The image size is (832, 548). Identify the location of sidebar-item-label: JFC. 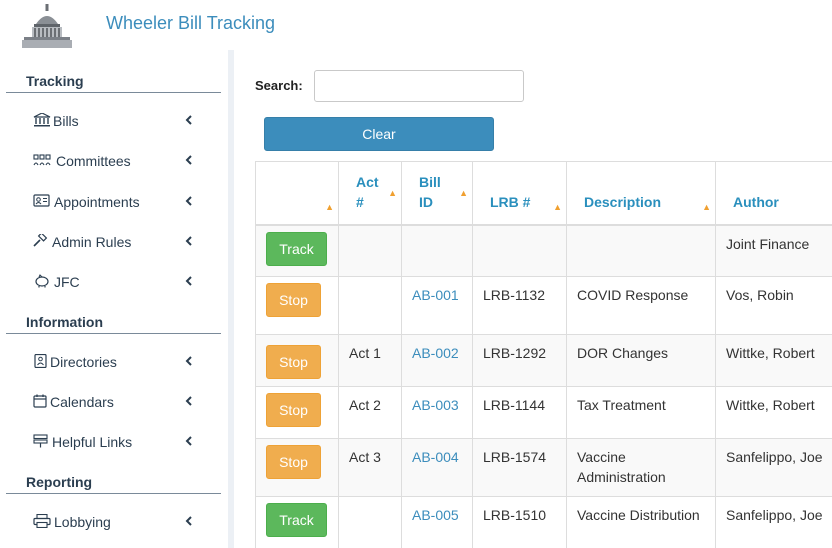
(67, 282).